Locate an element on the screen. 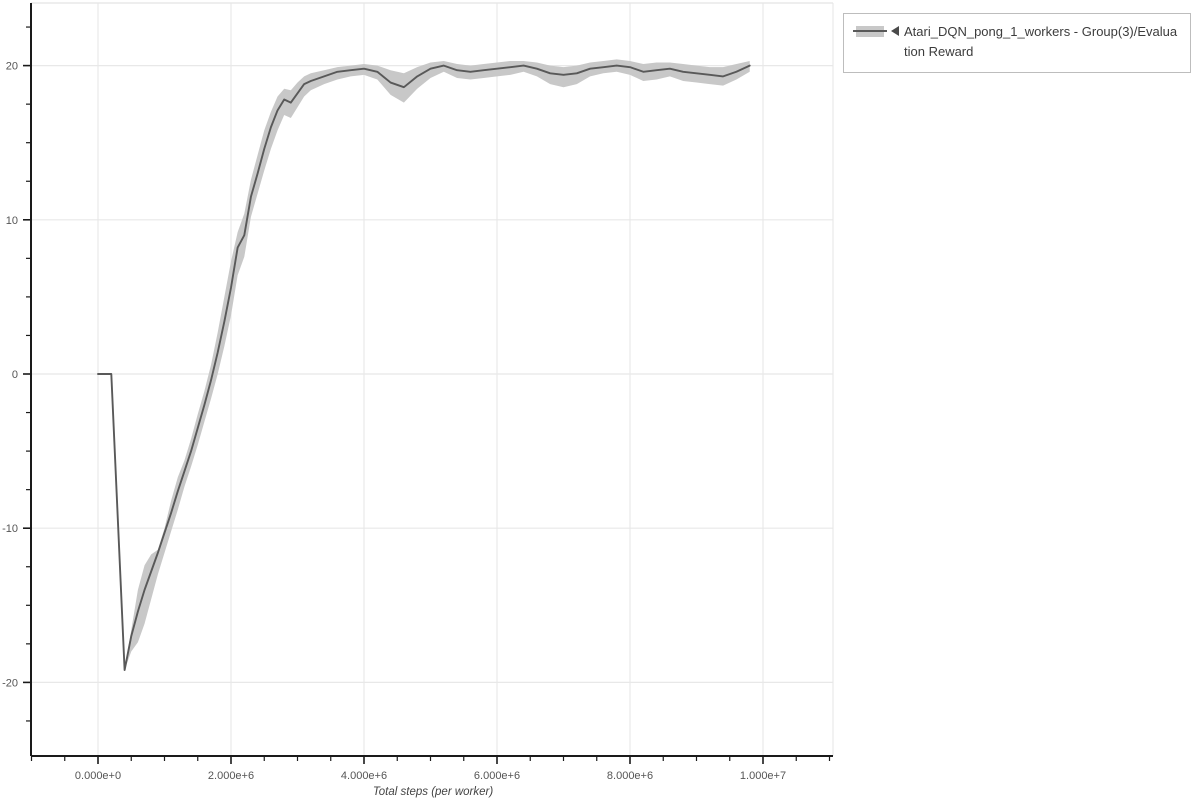 The height and width of the screenshot is (800, 1200). x-tick-label: 1.000e+7 is located at coordinates (763, 776).